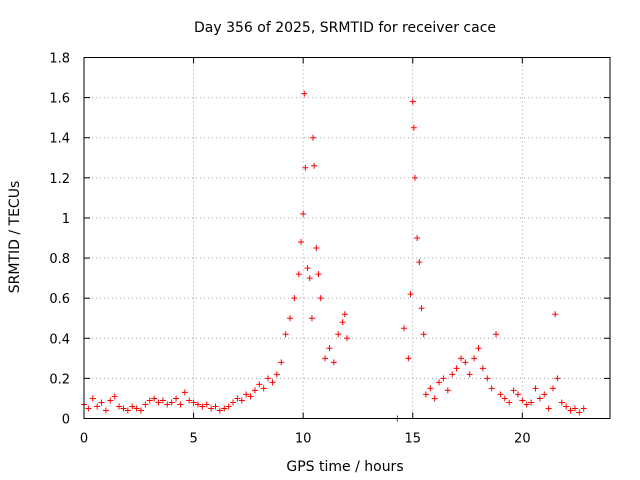 This screenshot has height=480, width=640. What do you see at coordinates (193, 439) in the screenshot?
I see `x-tick-label: 5` at bounding box center [193, 439].